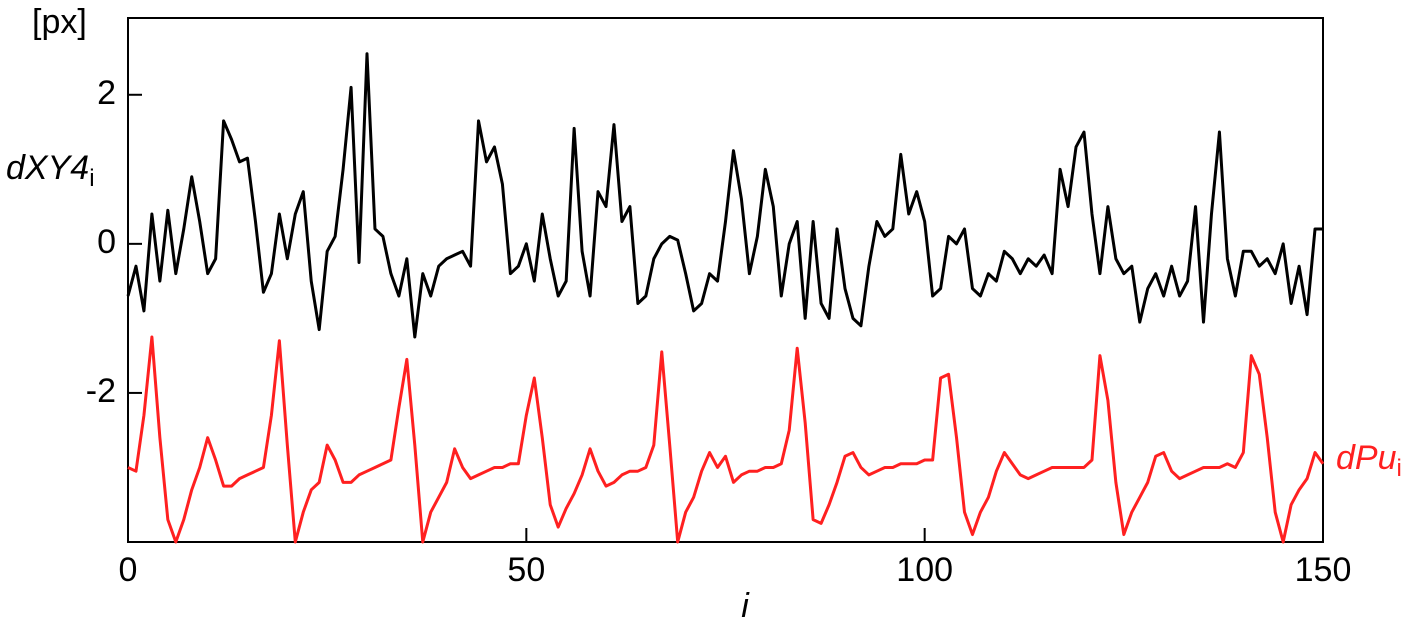 The height and width of the screenshot is (627, 1417). I want to click on x-axis-label: i, so click(745, 606).